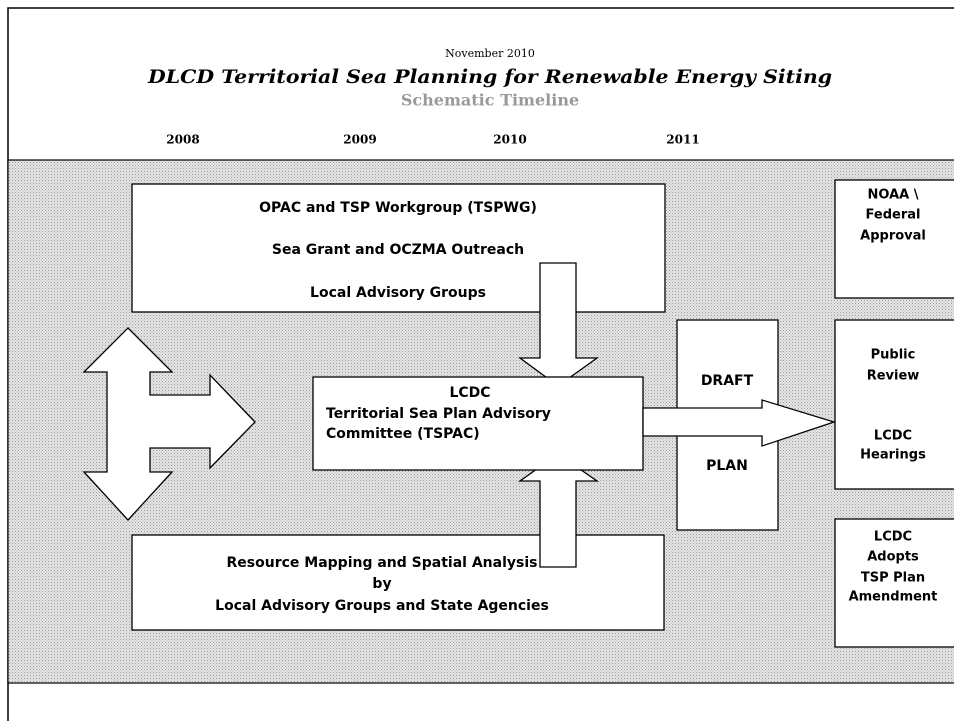  I want to click on review-box, so click(894, 404).